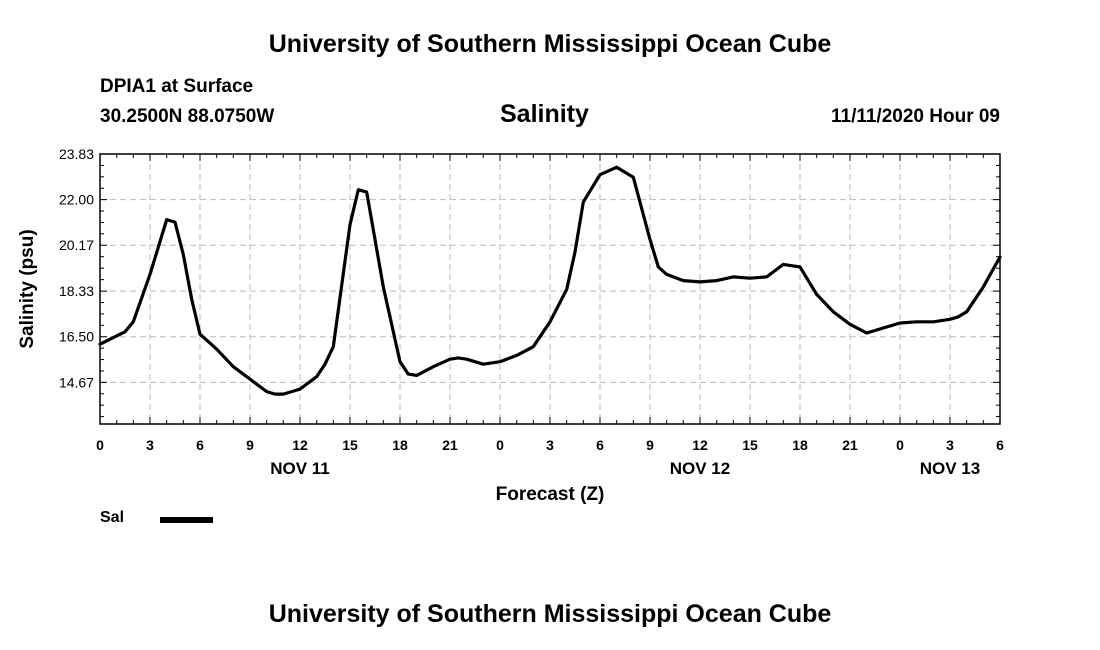 Image resolution: width=1100 pixels, height=650 pixels. I want to click on datetime-label: 11/11/2020 Hour 09, so click(915, 116).